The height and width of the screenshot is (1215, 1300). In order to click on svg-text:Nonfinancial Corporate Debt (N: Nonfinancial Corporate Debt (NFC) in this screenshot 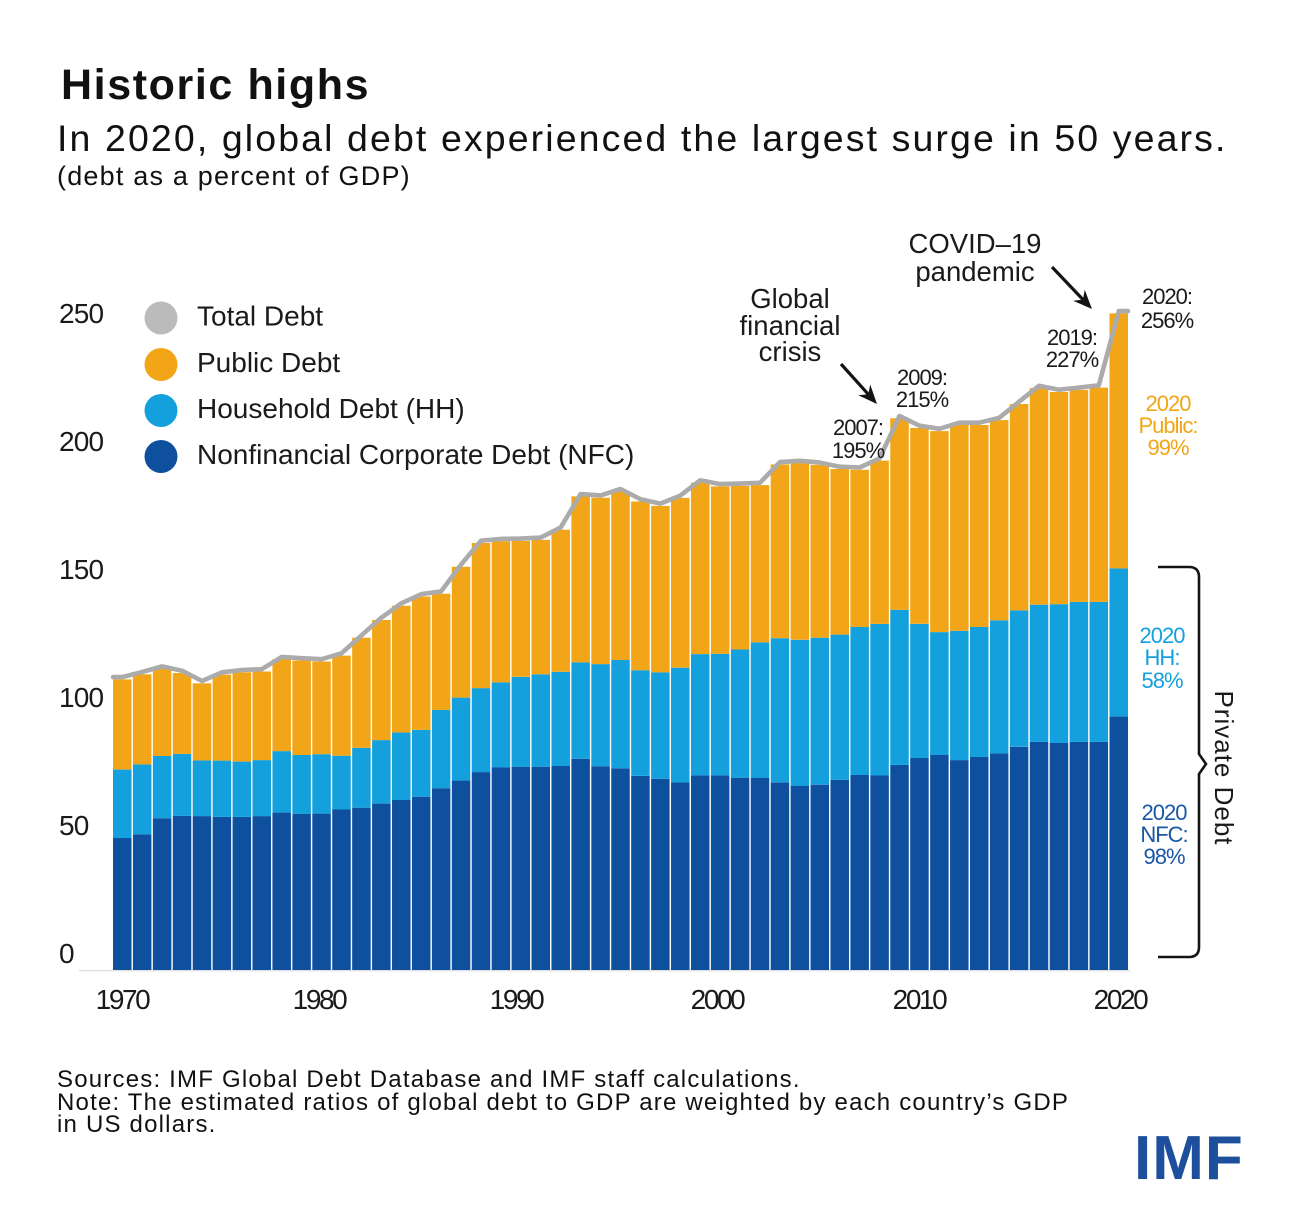, I will do `click(415, 454)`.